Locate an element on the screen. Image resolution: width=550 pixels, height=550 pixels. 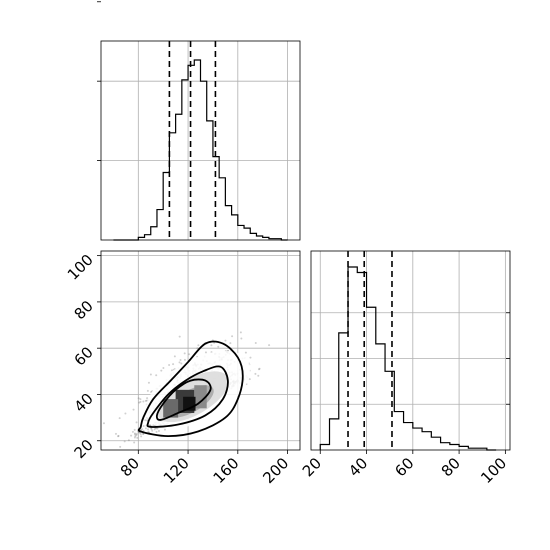
y-hist-xtick-label: 60 is located at coordinates (404, 467).